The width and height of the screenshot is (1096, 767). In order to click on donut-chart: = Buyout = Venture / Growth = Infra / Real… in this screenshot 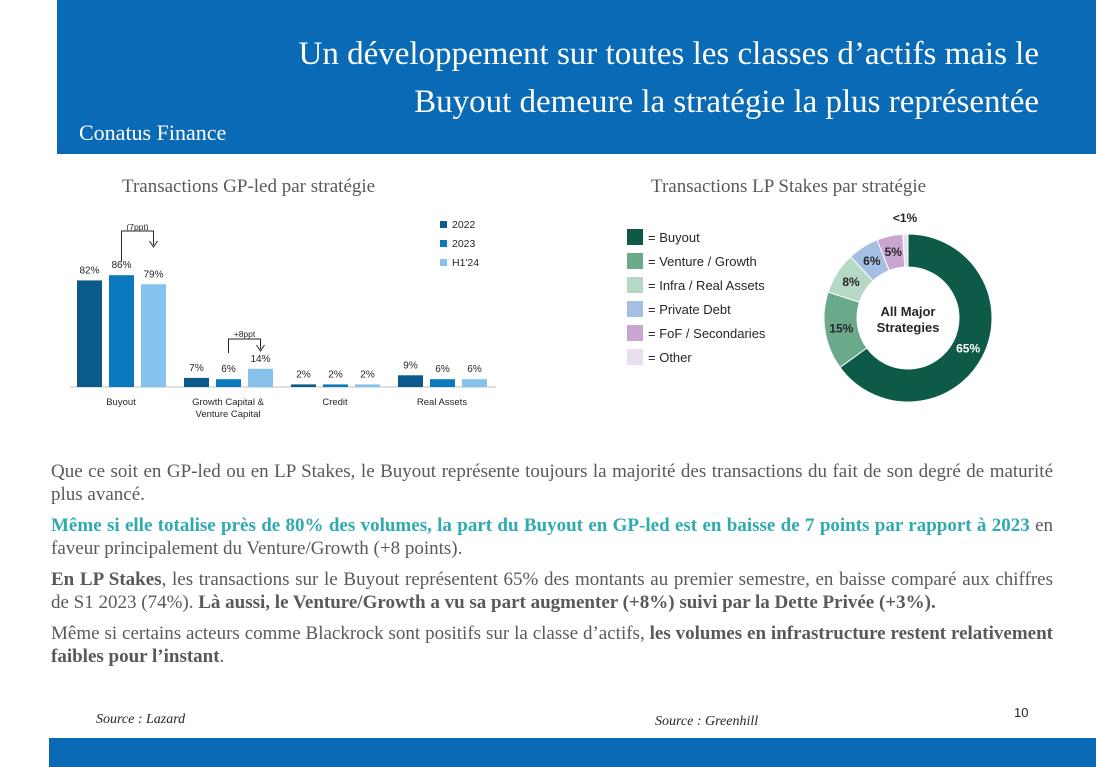, I will do `click(810, 307)`.